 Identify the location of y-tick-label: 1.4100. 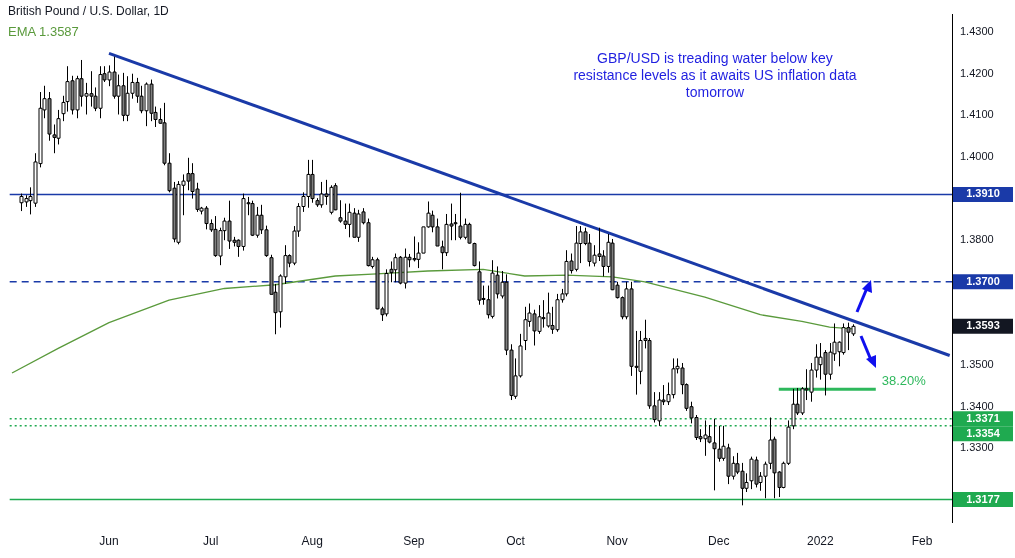
(977, 114).